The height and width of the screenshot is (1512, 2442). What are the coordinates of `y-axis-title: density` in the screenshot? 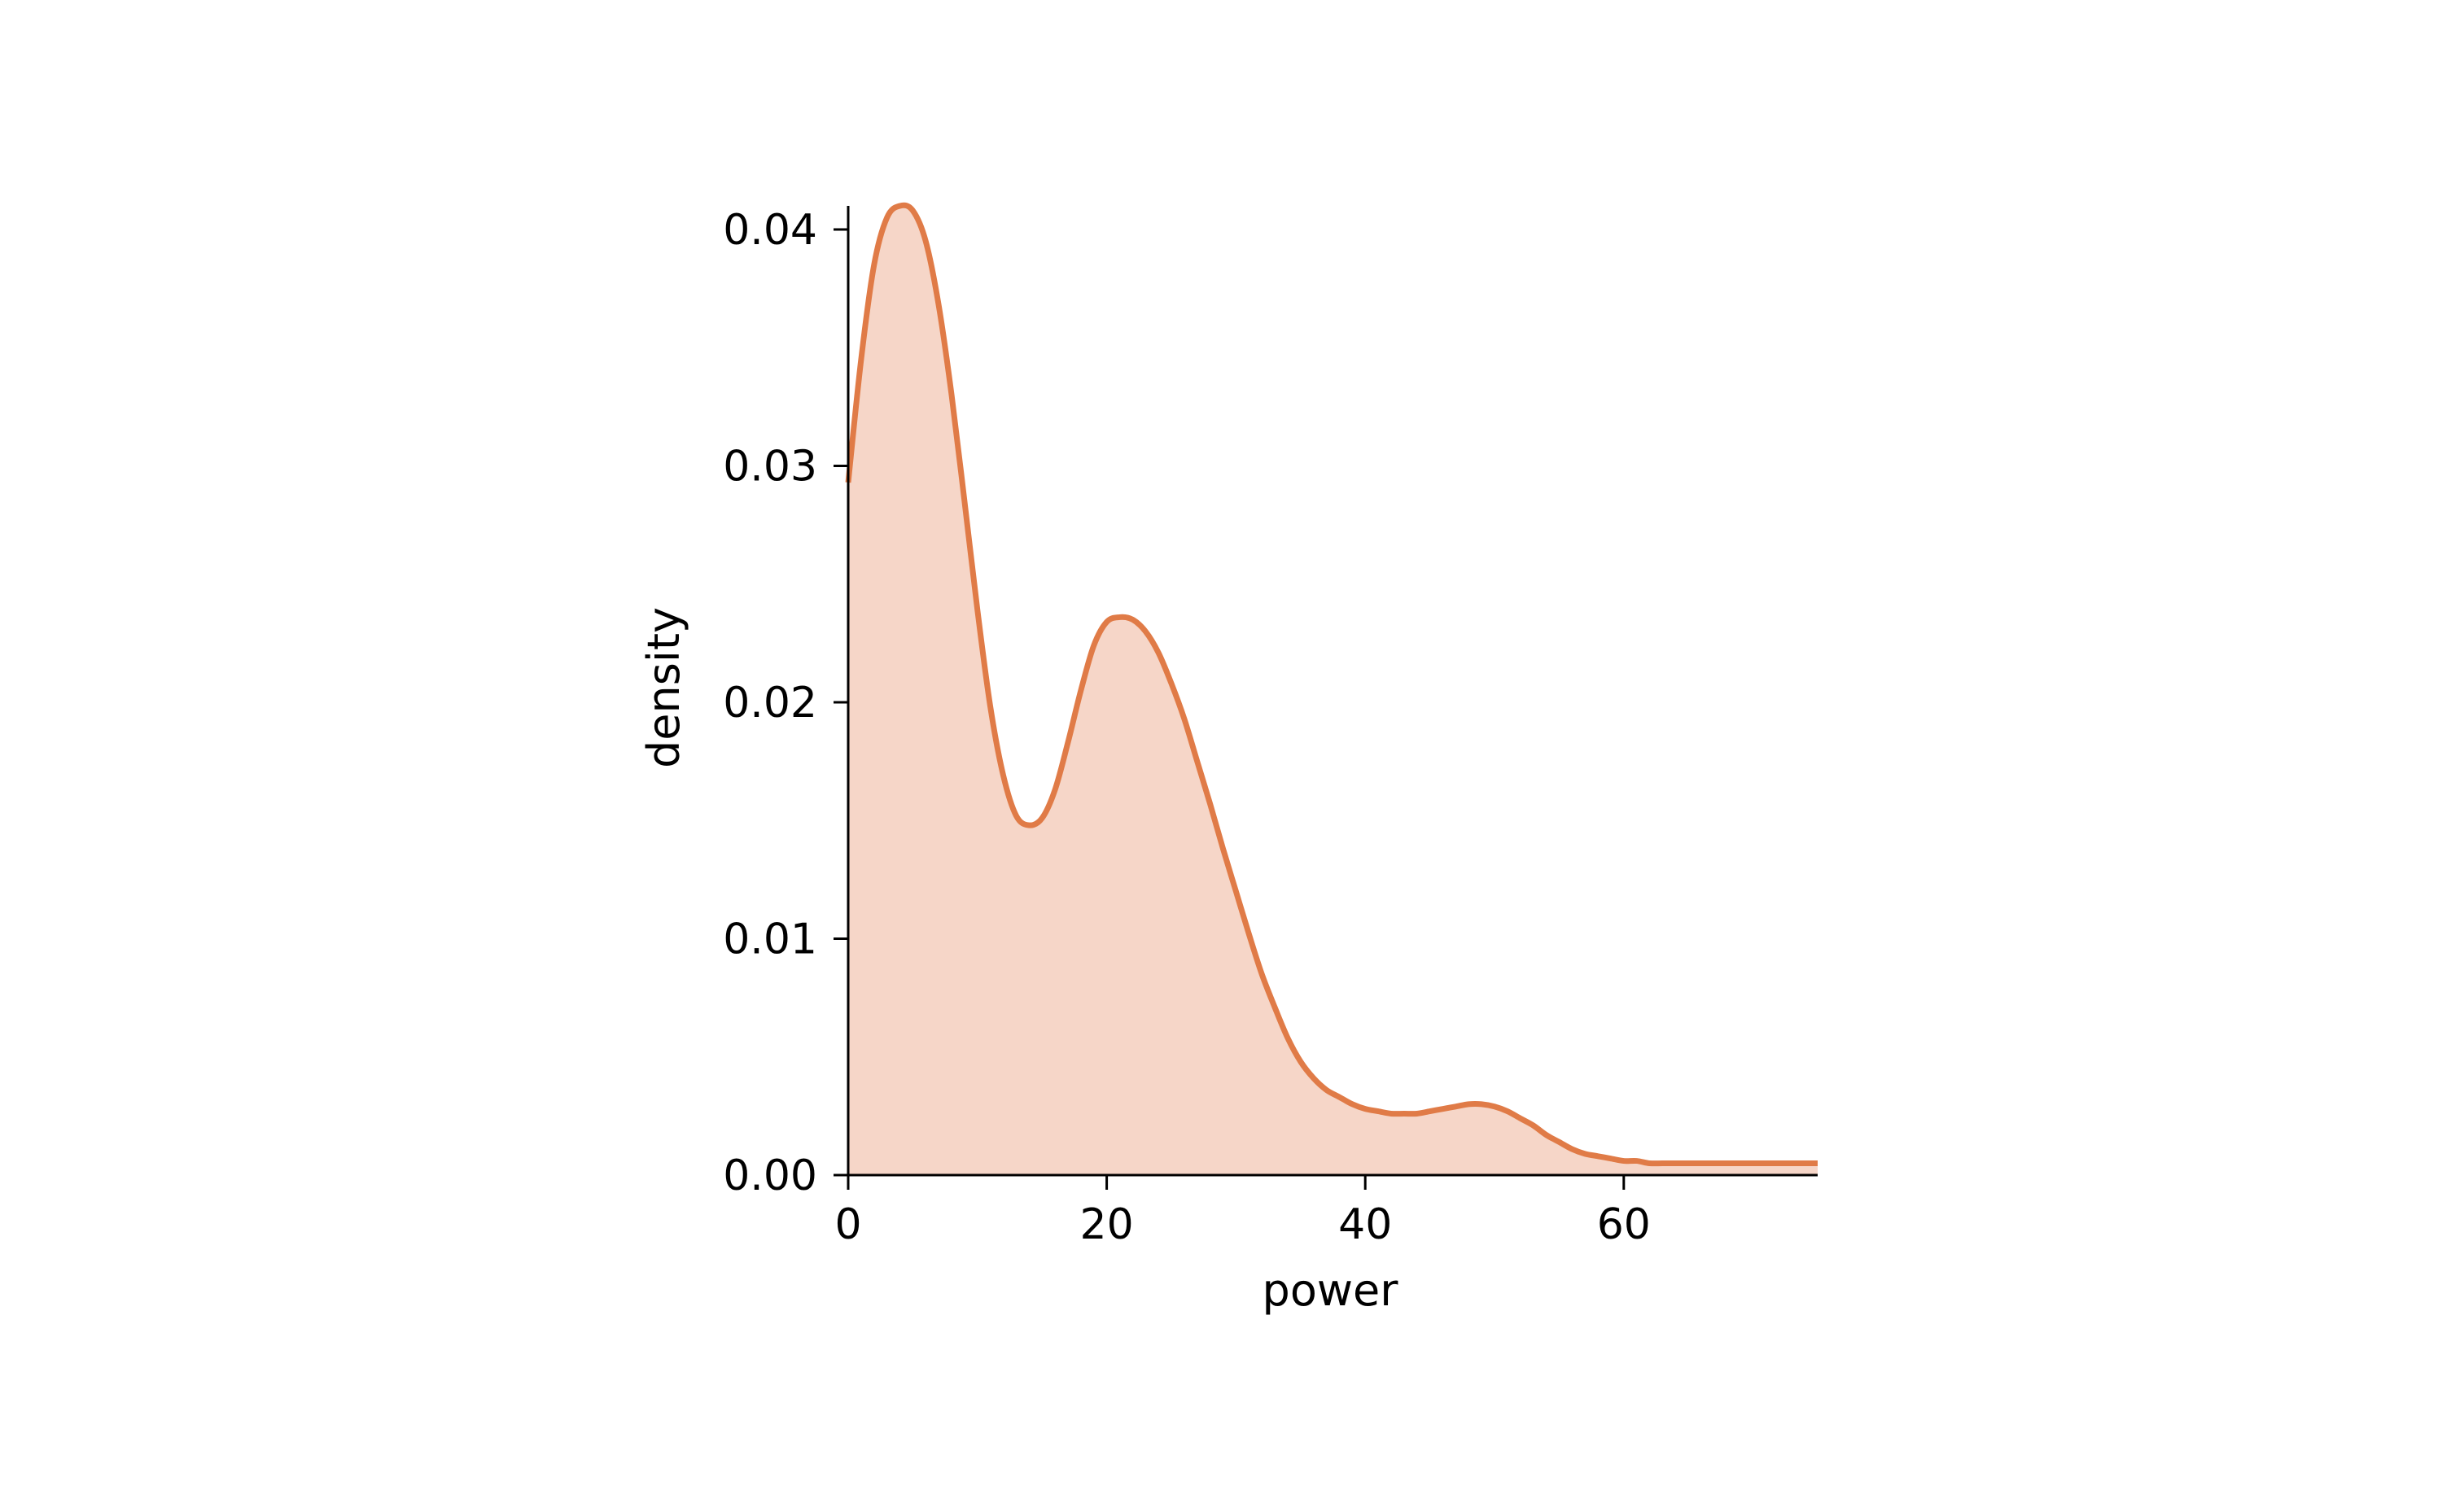 It's located at (663, 687).